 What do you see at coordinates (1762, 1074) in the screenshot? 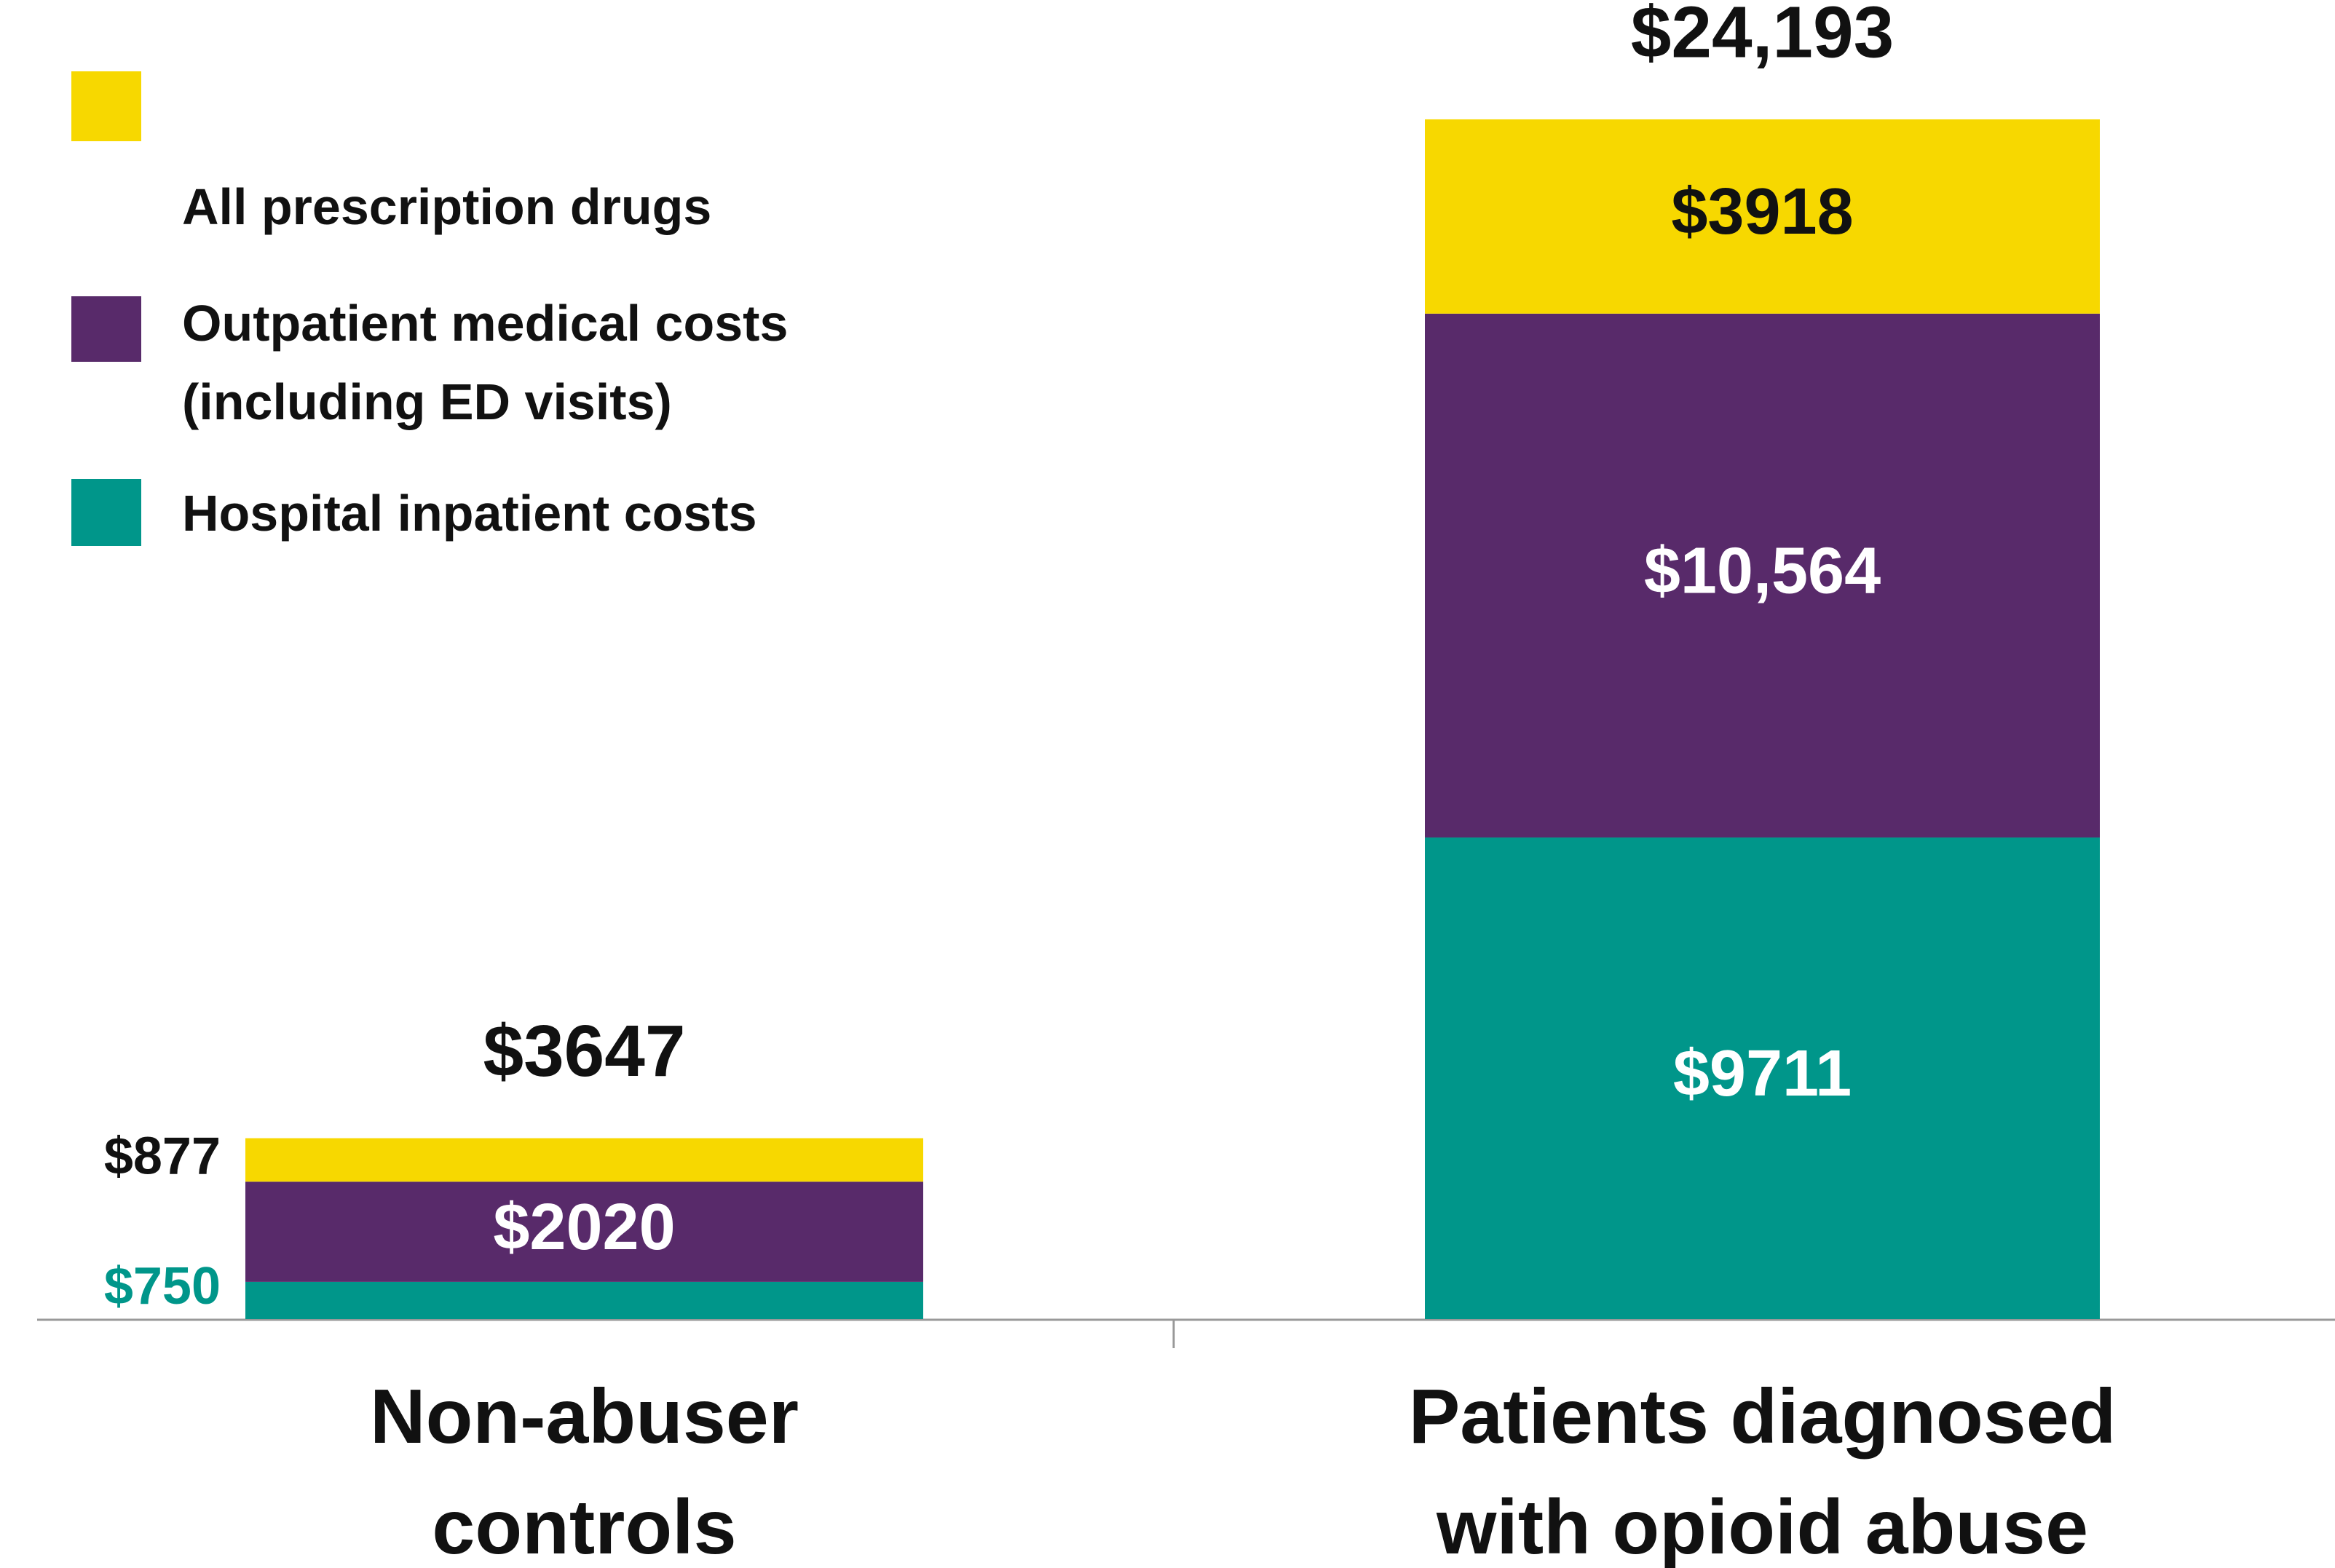
I see `value-label: $9711` at bounding box center [1762, 1074].